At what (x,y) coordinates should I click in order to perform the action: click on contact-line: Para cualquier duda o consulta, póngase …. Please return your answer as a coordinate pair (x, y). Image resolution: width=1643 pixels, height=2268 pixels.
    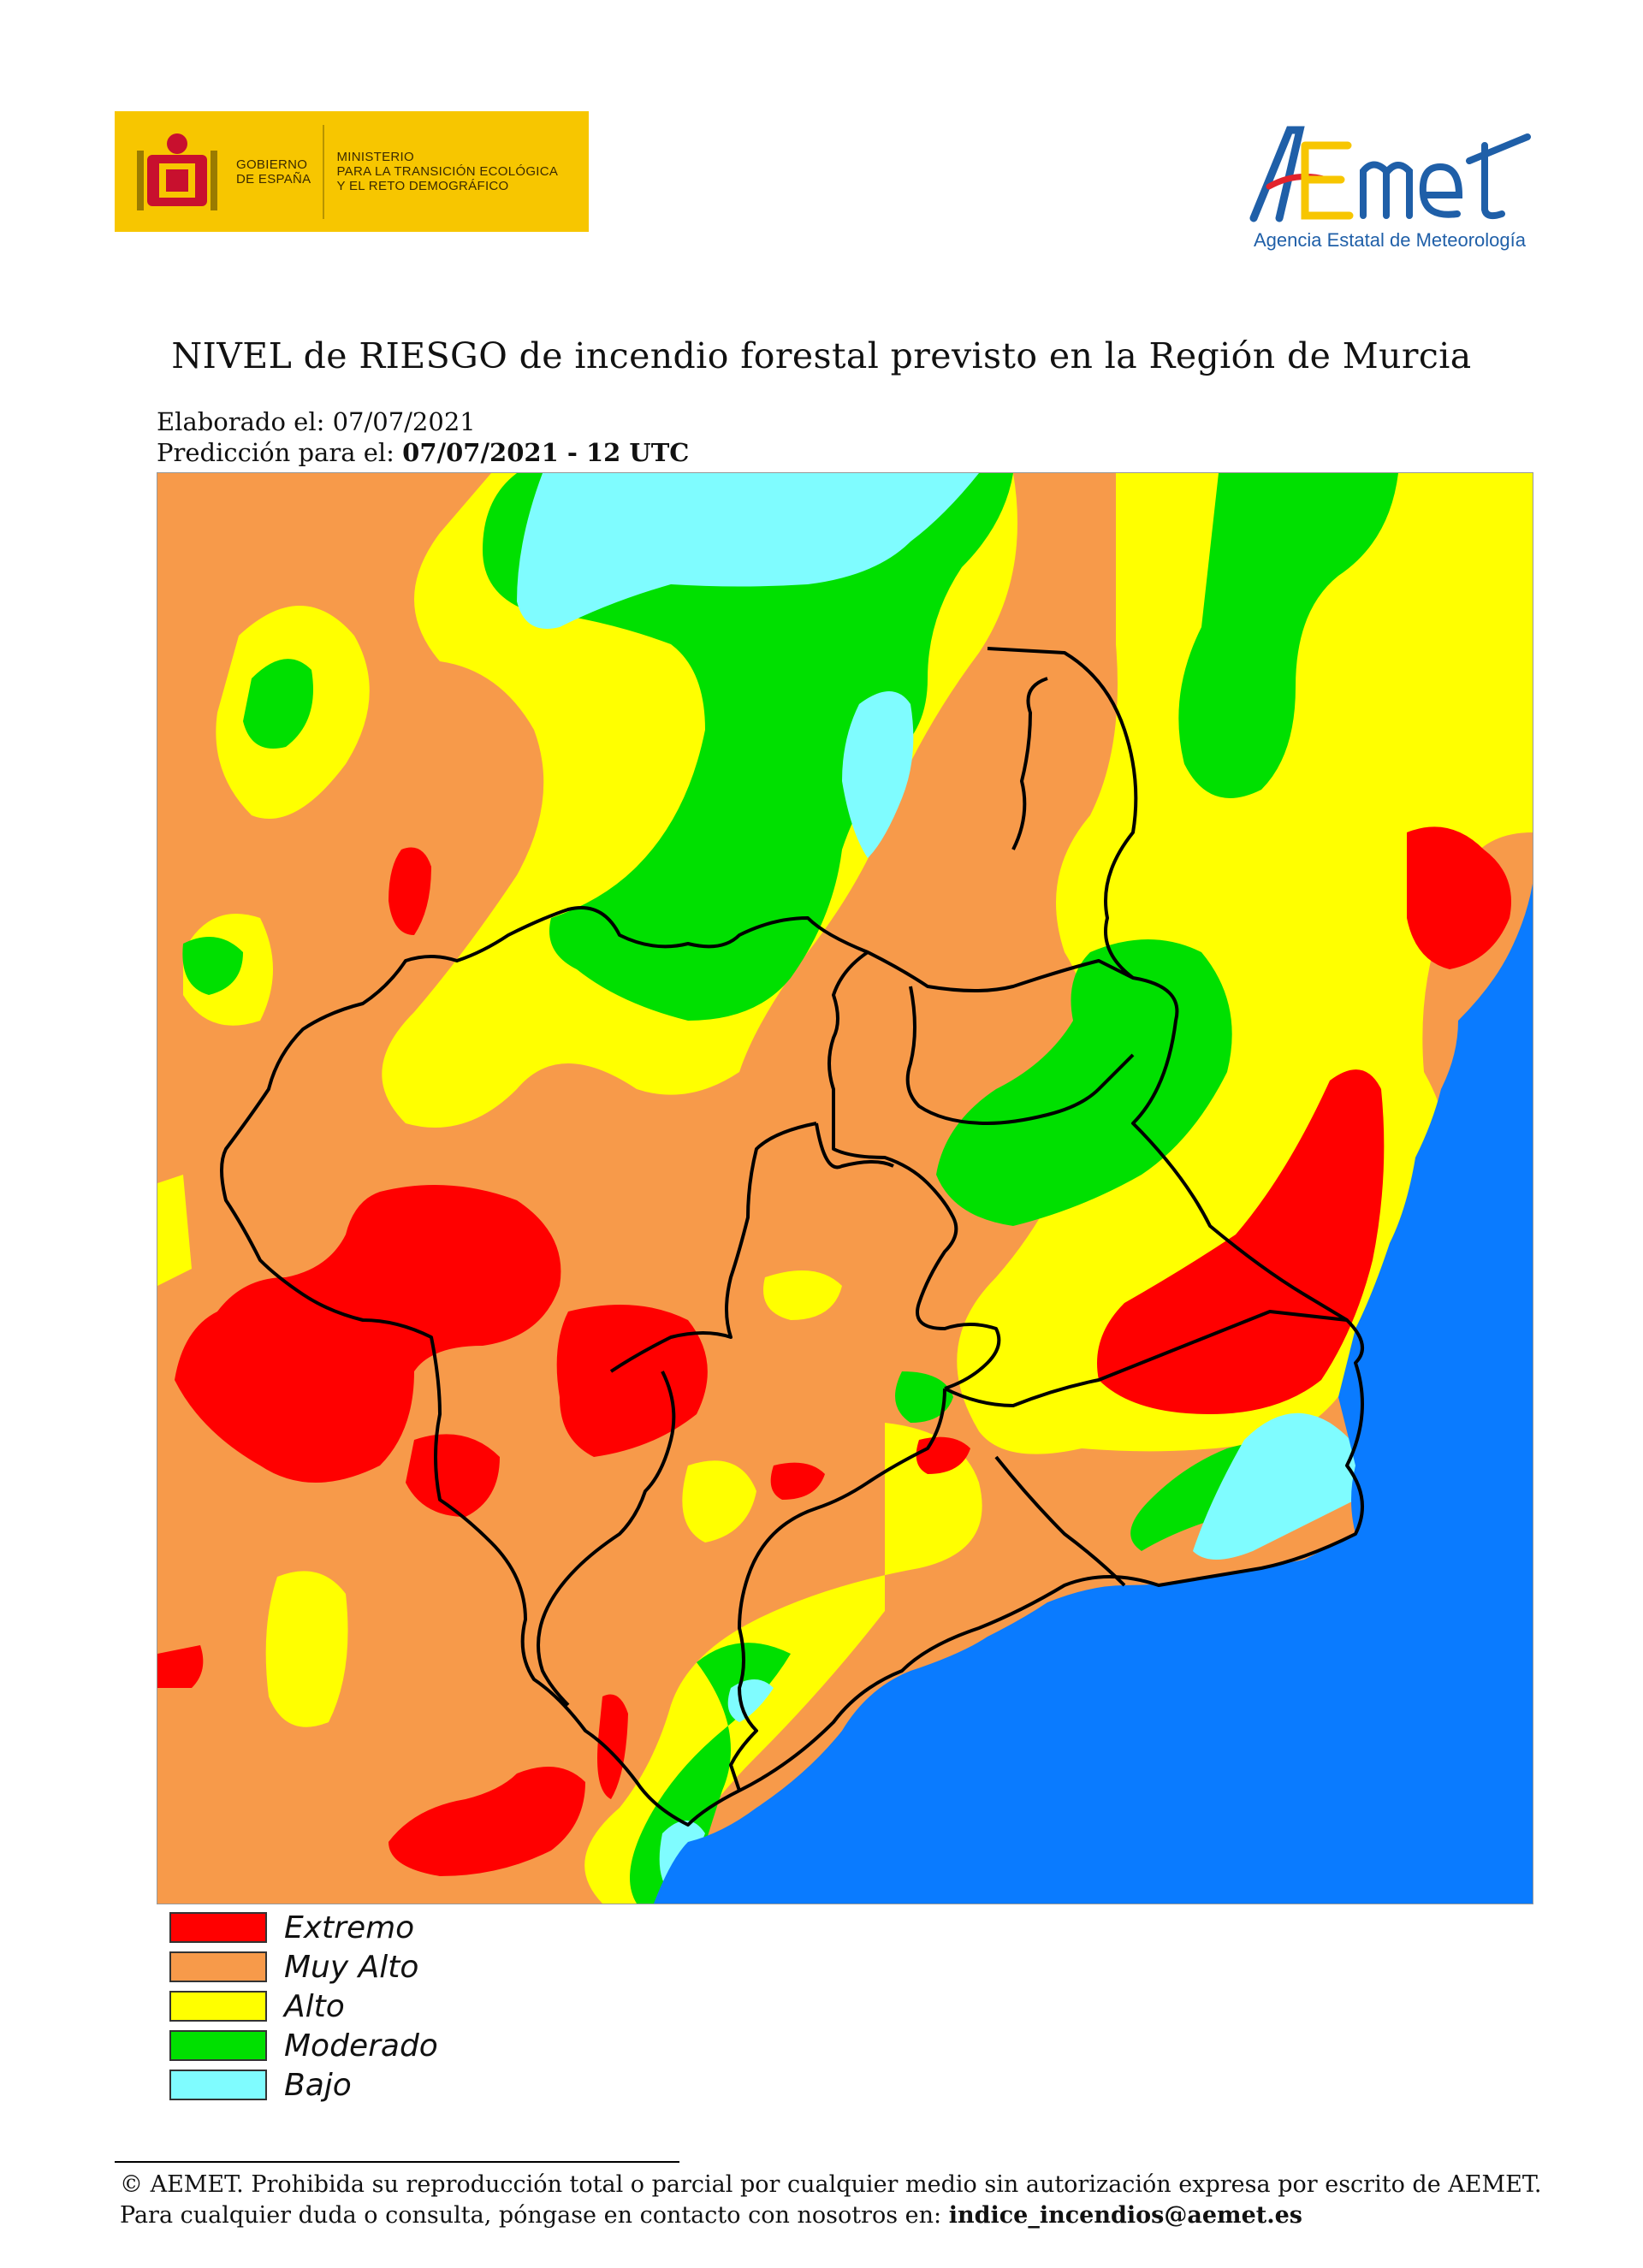
    Looking at the image, I should click on (831, 2215).